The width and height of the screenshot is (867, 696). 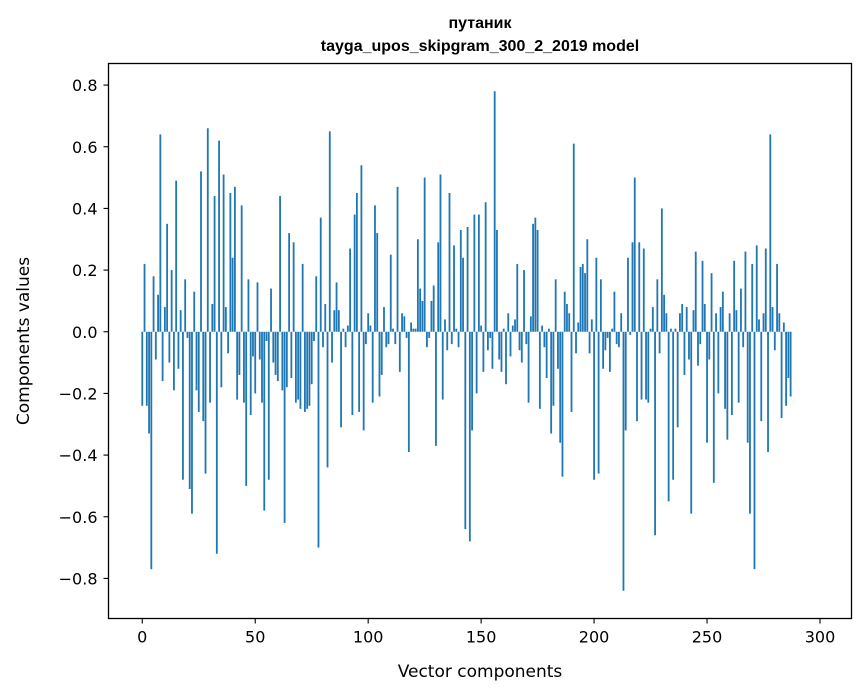 What do you see at coordinates (594, 637) in the screenshot?
I see `x-tick-label: 200` at bounding box center [594, 637].